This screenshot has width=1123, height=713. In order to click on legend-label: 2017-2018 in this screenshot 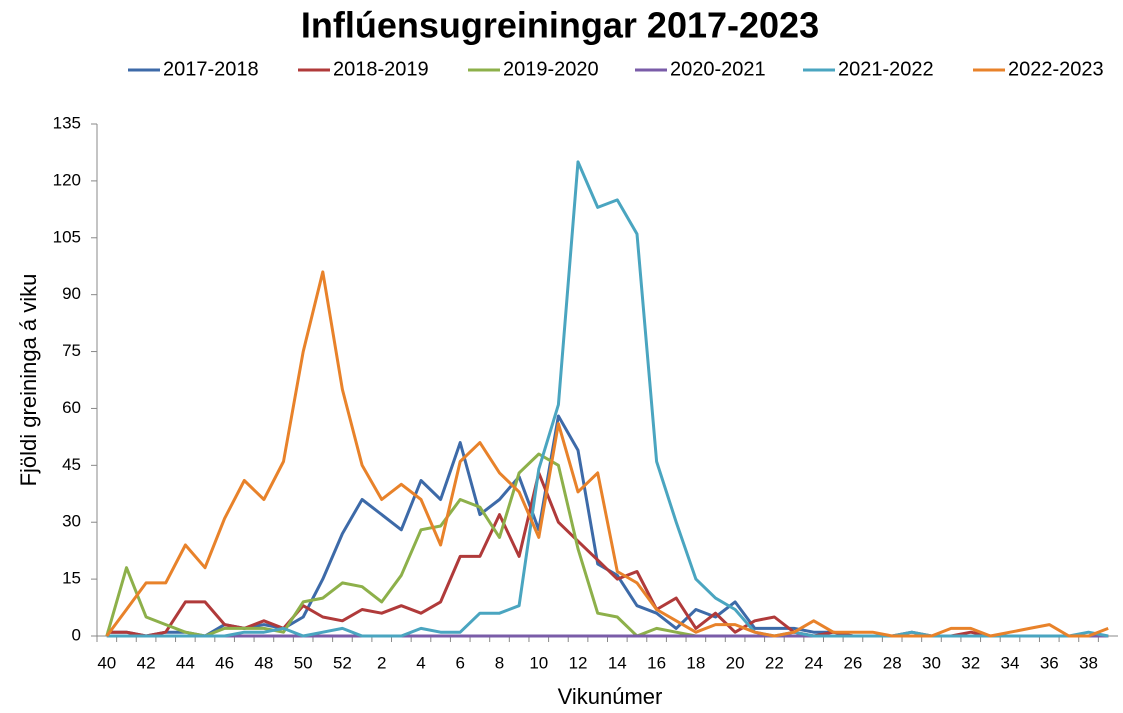, I will do `click(211, 69)`.